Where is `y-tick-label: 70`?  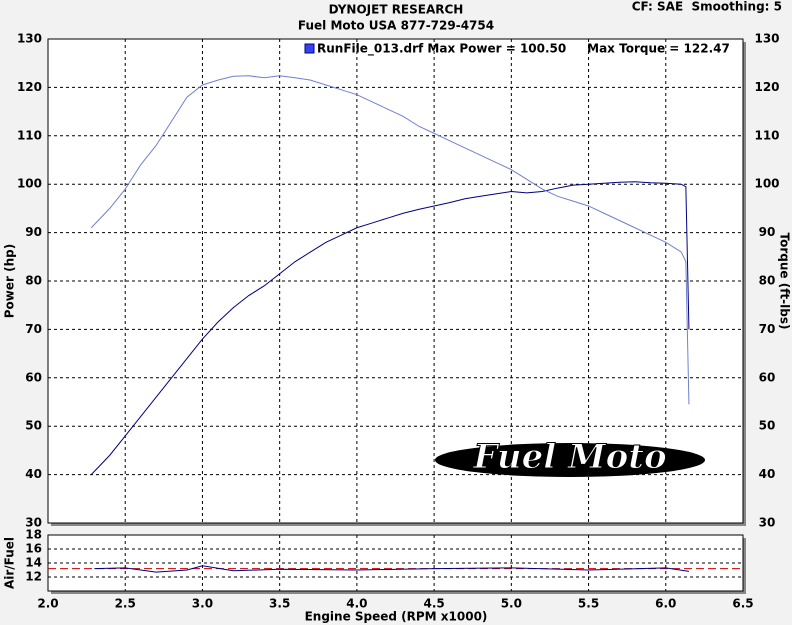 y-tick-label: 70 is located at coordinates (33, 329).